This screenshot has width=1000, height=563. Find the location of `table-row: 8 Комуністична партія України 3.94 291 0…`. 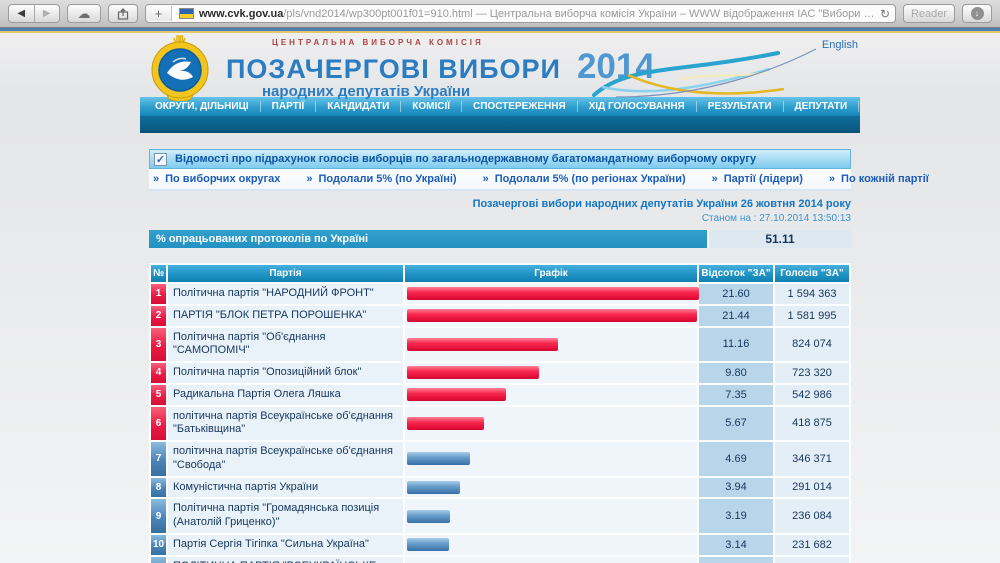

table-row: 8 Комуністична партія України 3.94 291 0… is located at coordinates (500, 487).